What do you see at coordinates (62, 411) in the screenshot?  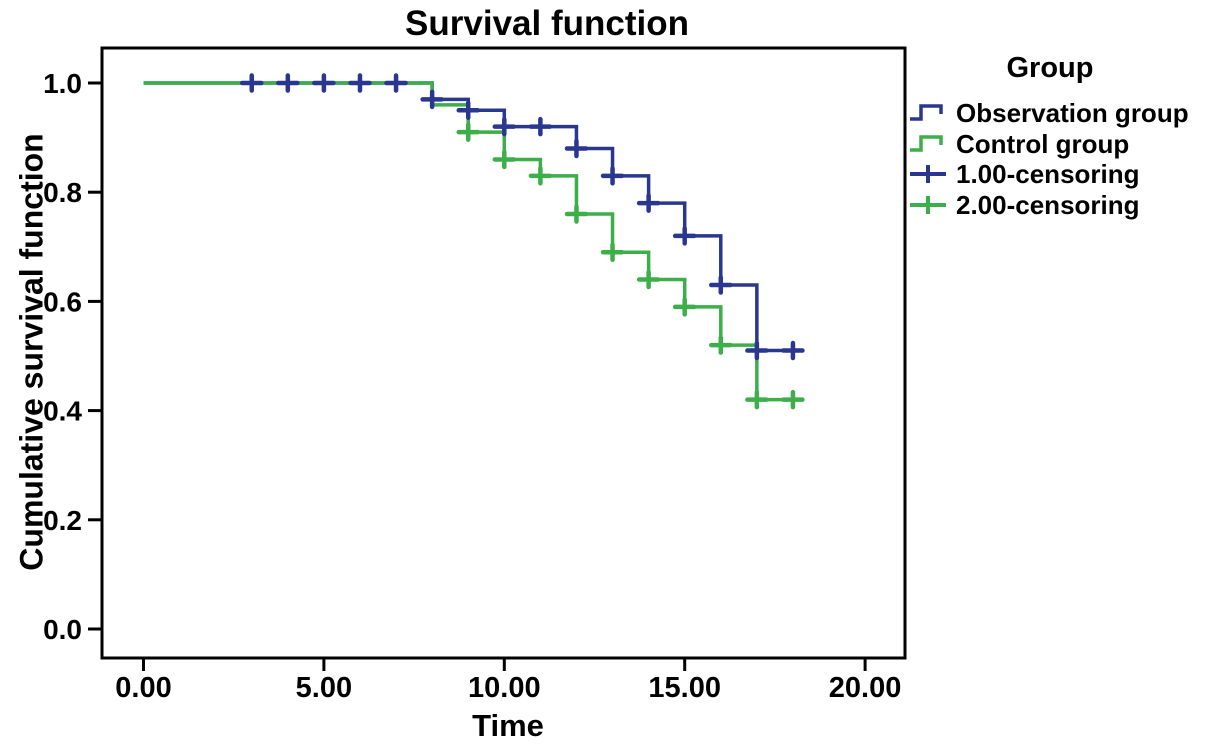 I see `y-tick-label: 0.4` at bounding box center [62, 411].